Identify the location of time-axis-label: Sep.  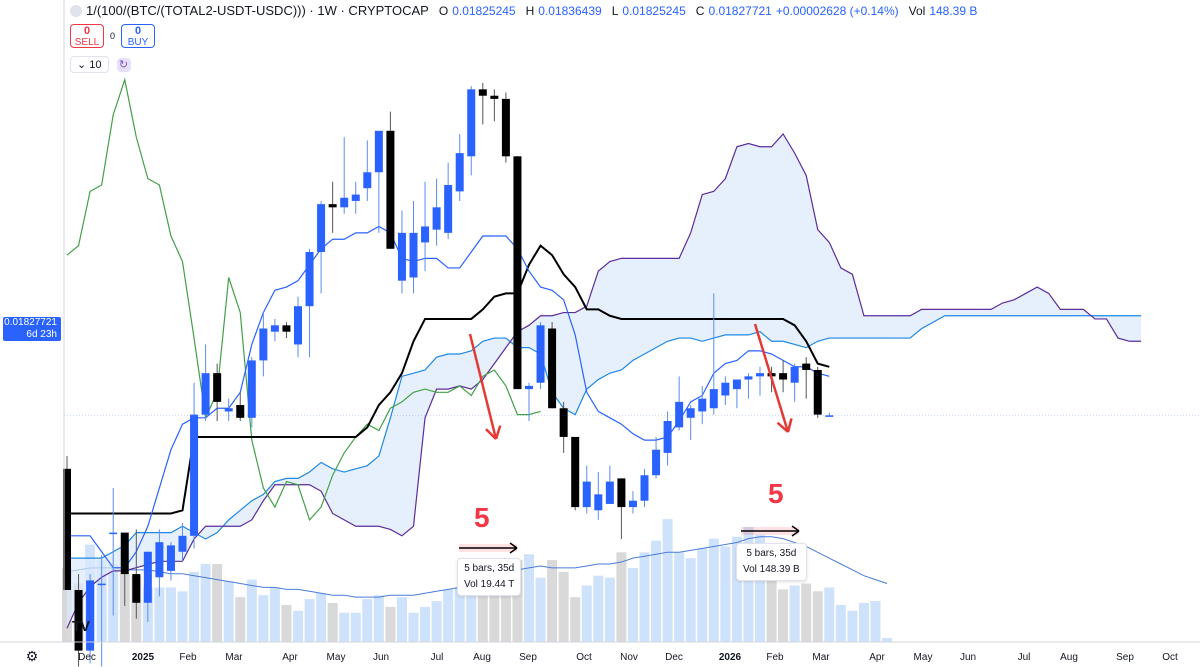
(528, 657).